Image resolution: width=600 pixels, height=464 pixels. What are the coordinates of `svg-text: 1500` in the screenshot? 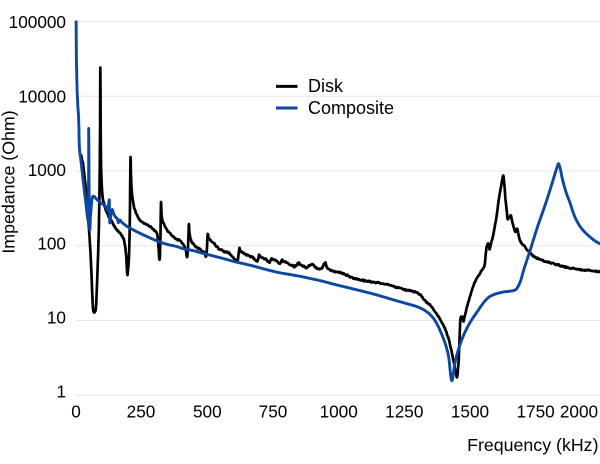 It's located at (470, 412).